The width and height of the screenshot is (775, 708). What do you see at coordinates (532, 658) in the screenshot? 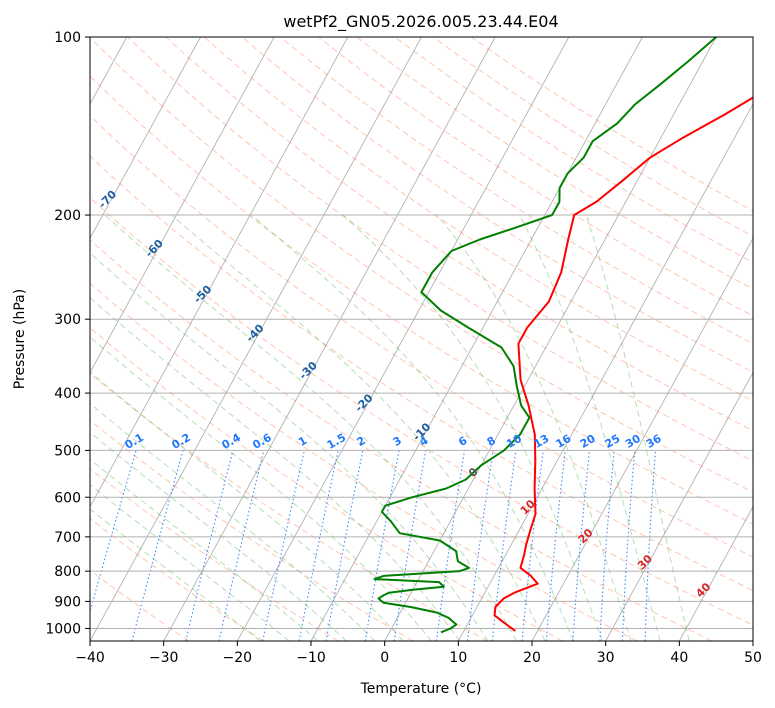
I see `x-tick-label: 20` at bounding box center [532, 658].